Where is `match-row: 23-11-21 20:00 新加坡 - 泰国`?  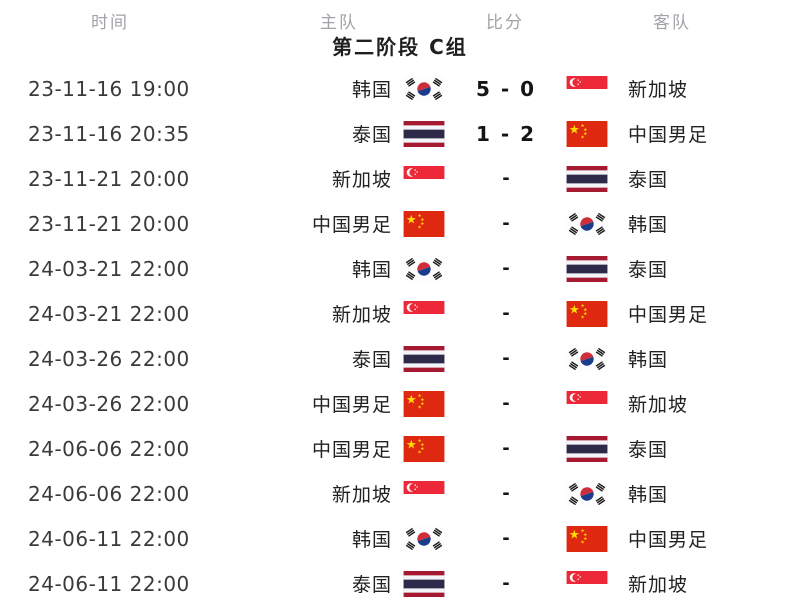
match-row: 23-11-21 20:00 新加坡 - 泰国 is located at coordinates (400, 178).